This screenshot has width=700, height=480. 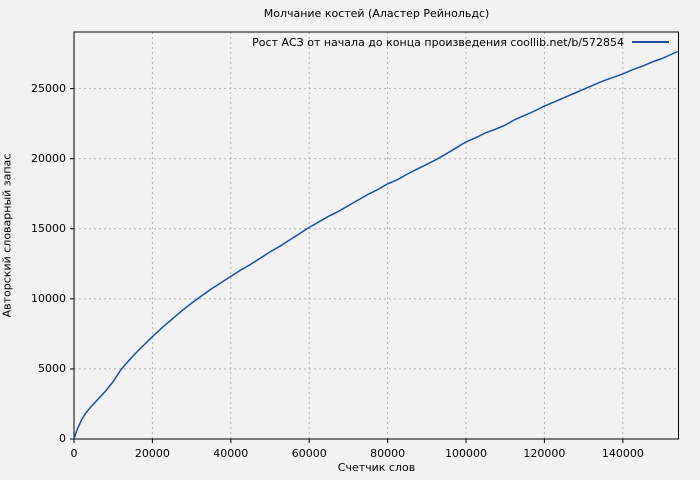 I want to click on x-tick-label: 20000, so click(x=152, y=453).